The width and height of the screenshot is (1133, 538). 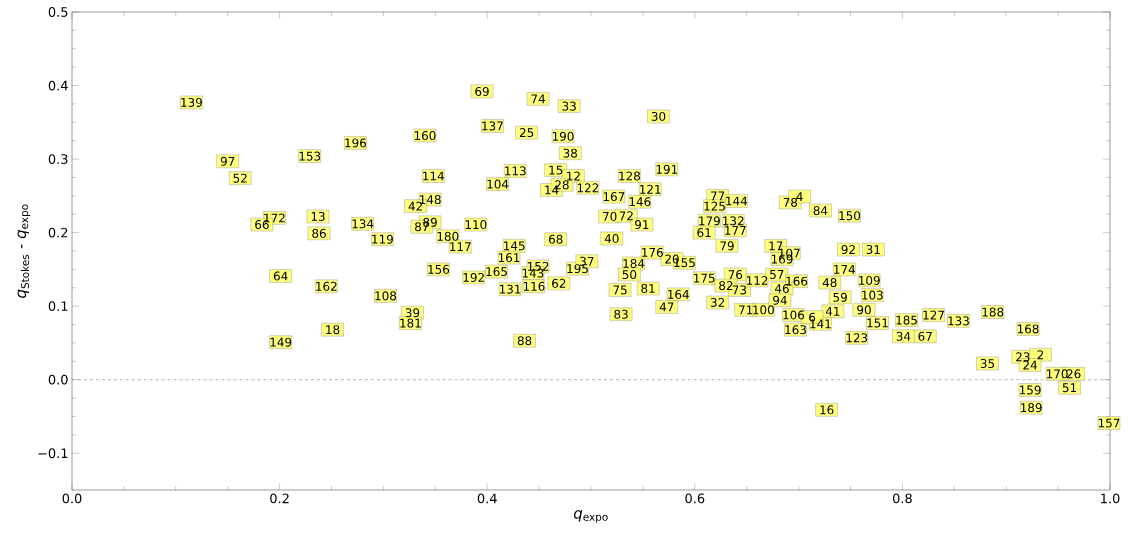 I want to click on annotation: 41, so click(x=832, y=311).